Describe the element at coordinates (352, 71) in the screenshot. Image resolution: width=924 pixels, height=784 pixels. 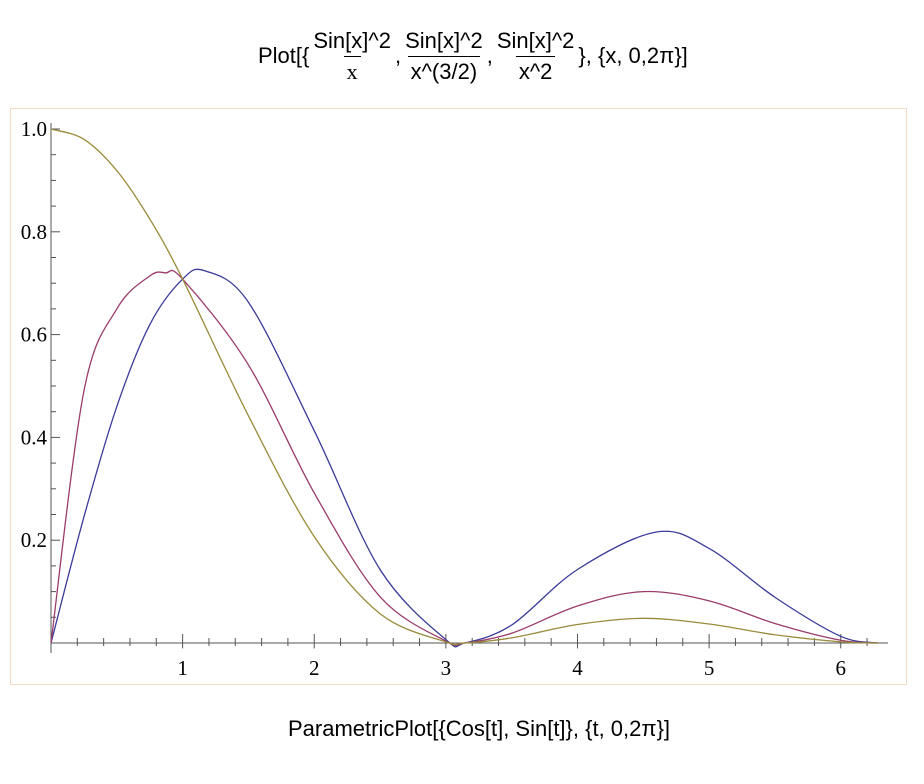
I see `fraction-1-denominator: x` at that location.